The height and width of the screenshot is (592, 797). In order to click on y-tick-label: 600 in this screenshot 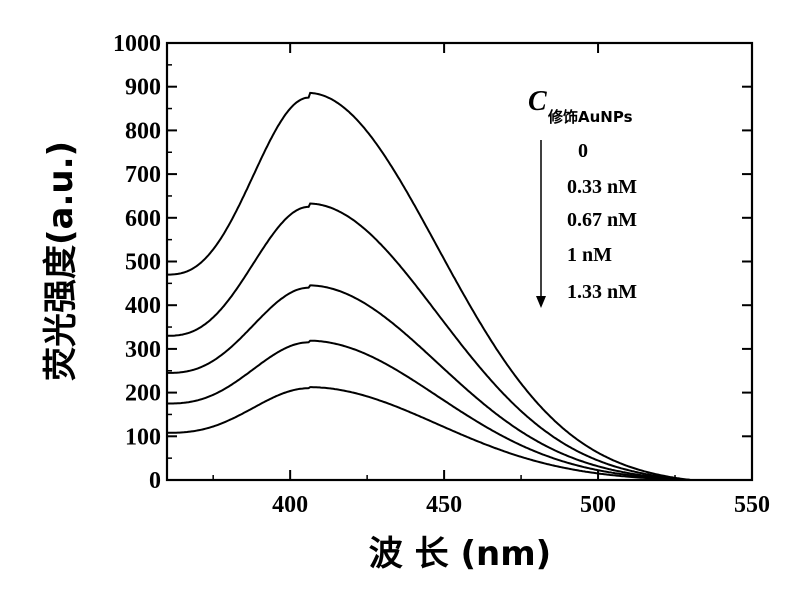, I will do `click(143, 219)`.